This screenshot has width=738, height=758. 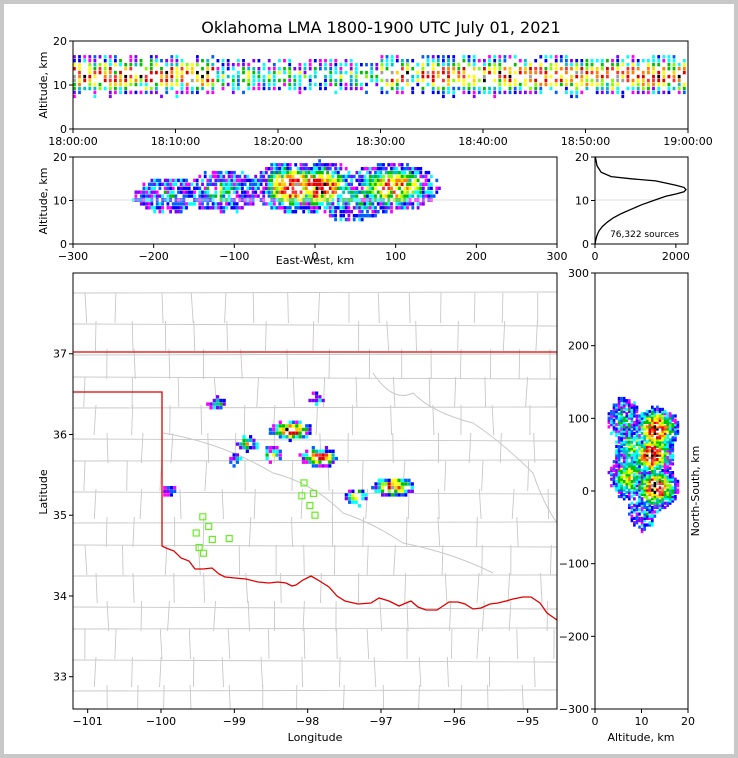 I want to click on northsouth-altitude-ytick: 300, so click(x=578, y=273).